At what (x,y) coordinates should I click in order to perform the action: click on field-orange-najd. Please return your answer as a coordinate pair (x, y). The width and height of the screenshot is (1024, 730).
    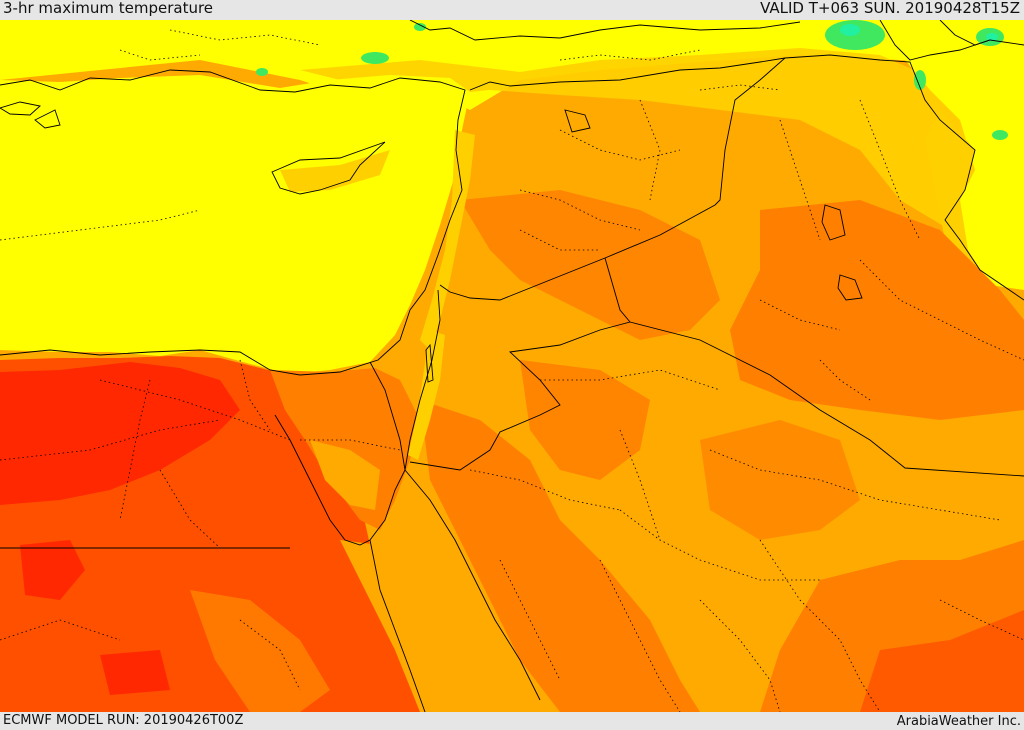
    Looking at the image, I should click on (780, 480).